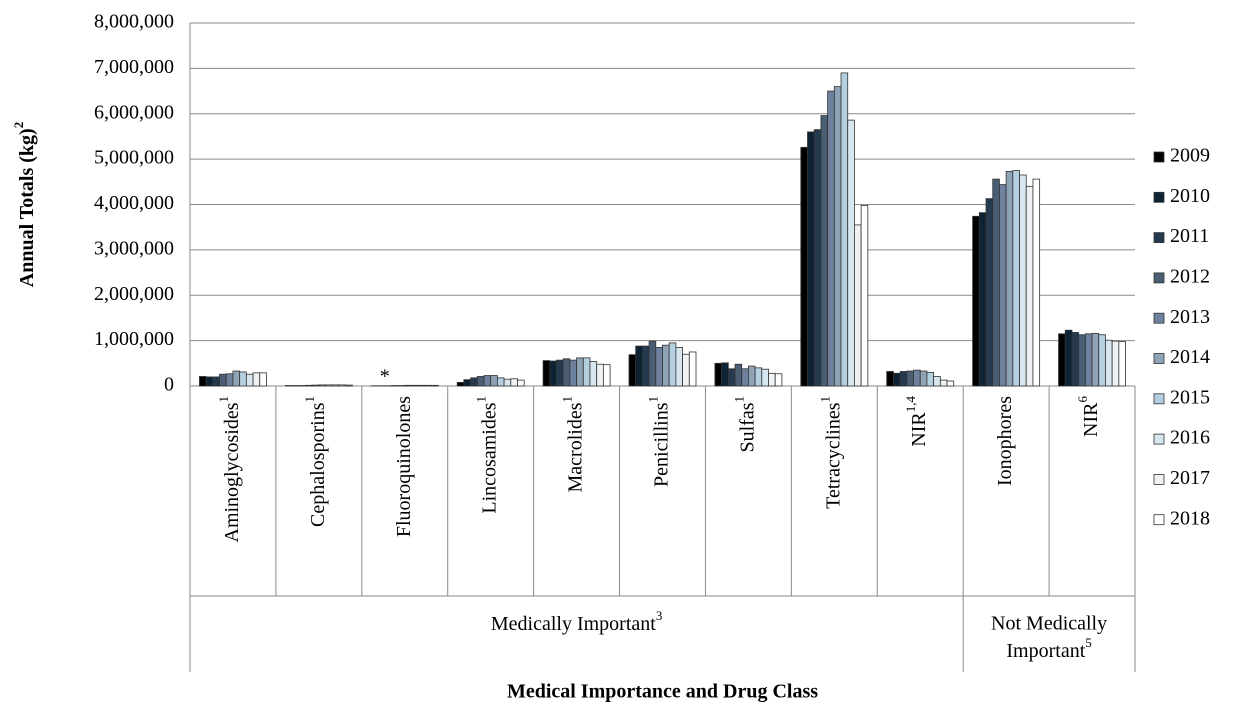  What do you see at coordinates (661, 444) in the screenshot?
I see `x-tick-label-main: Penicillins` at bounding box center [661, 444].